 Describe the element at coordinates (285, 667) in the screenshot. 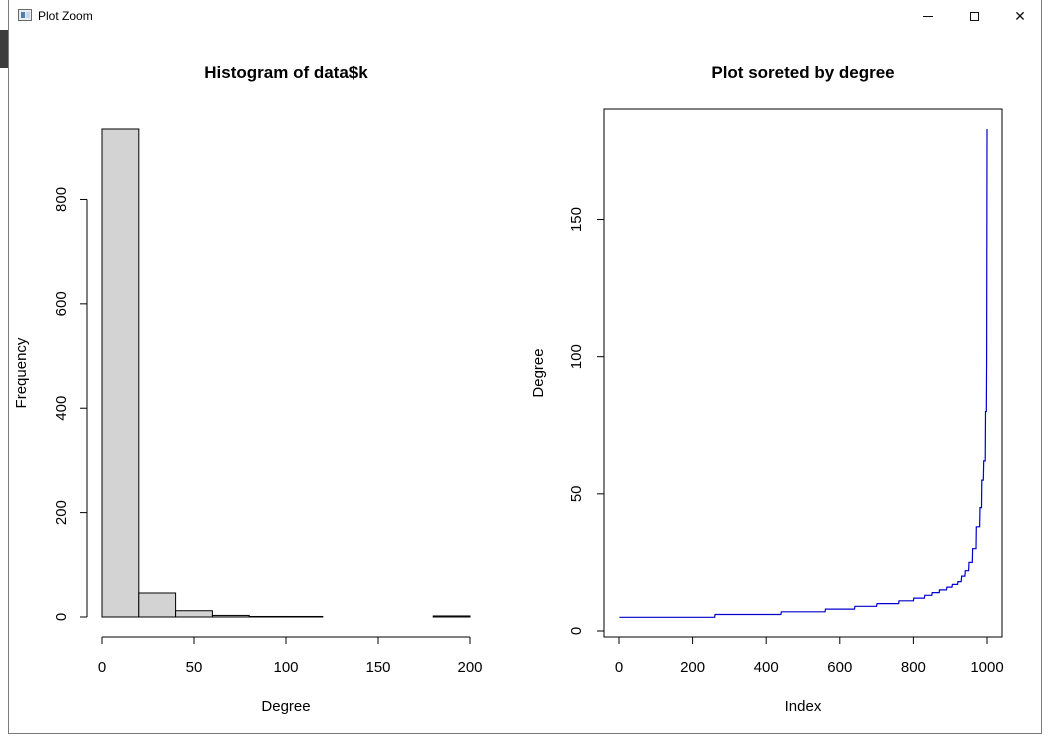

I see `histogram-x-tick-label: 100` at that location.